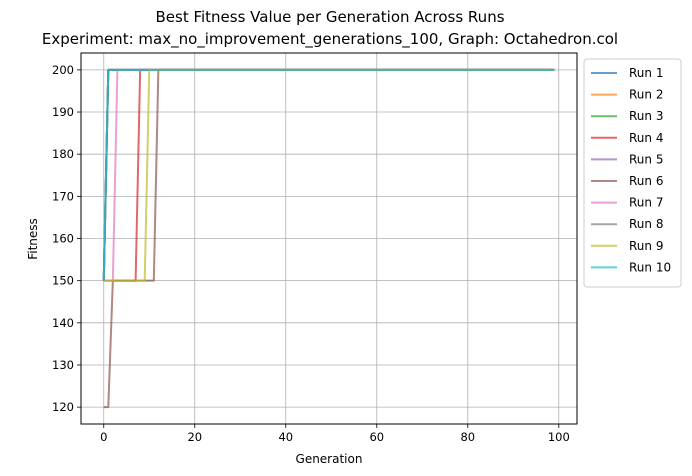 Image resolution: width=692 pixels, height=476 pixels. I want to click on legend-label: Run 4, so click(646, 138).